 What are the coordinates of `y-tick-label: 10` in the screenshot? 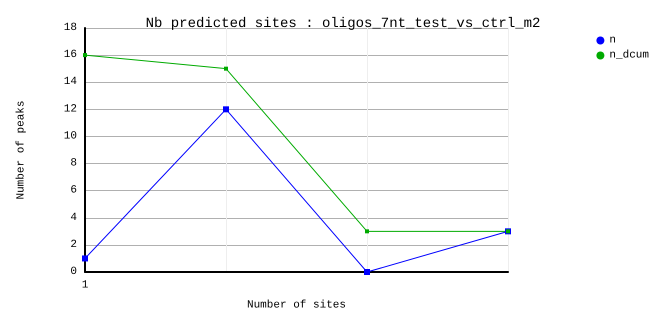 It's located at (70, 136).